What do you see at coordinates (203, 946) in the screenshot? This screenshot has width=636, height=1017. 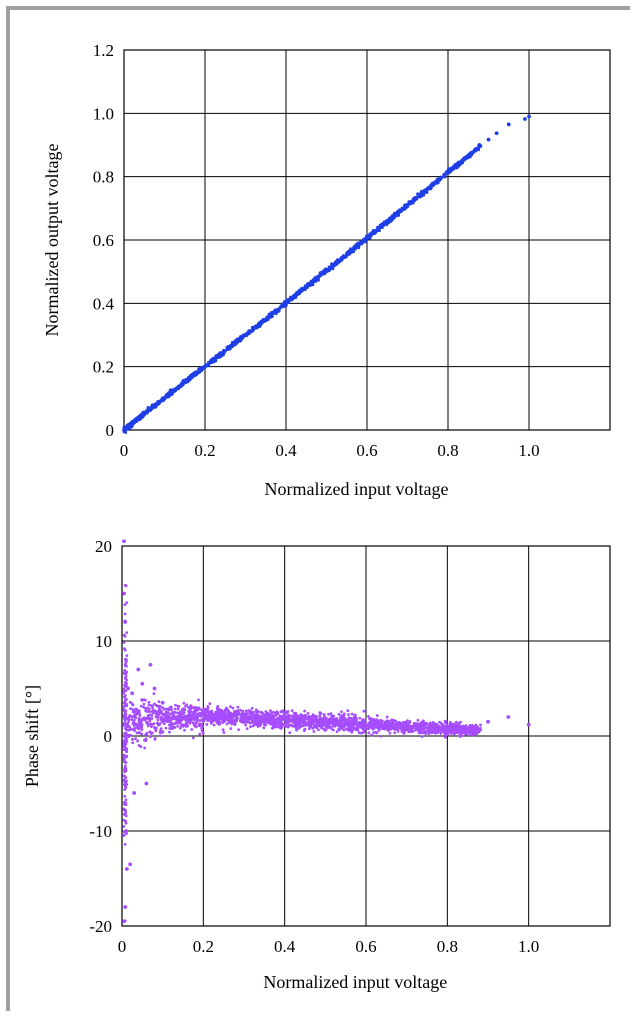 I see `bottom-xtick-label: 0.2` at bounding box center [203, 946].